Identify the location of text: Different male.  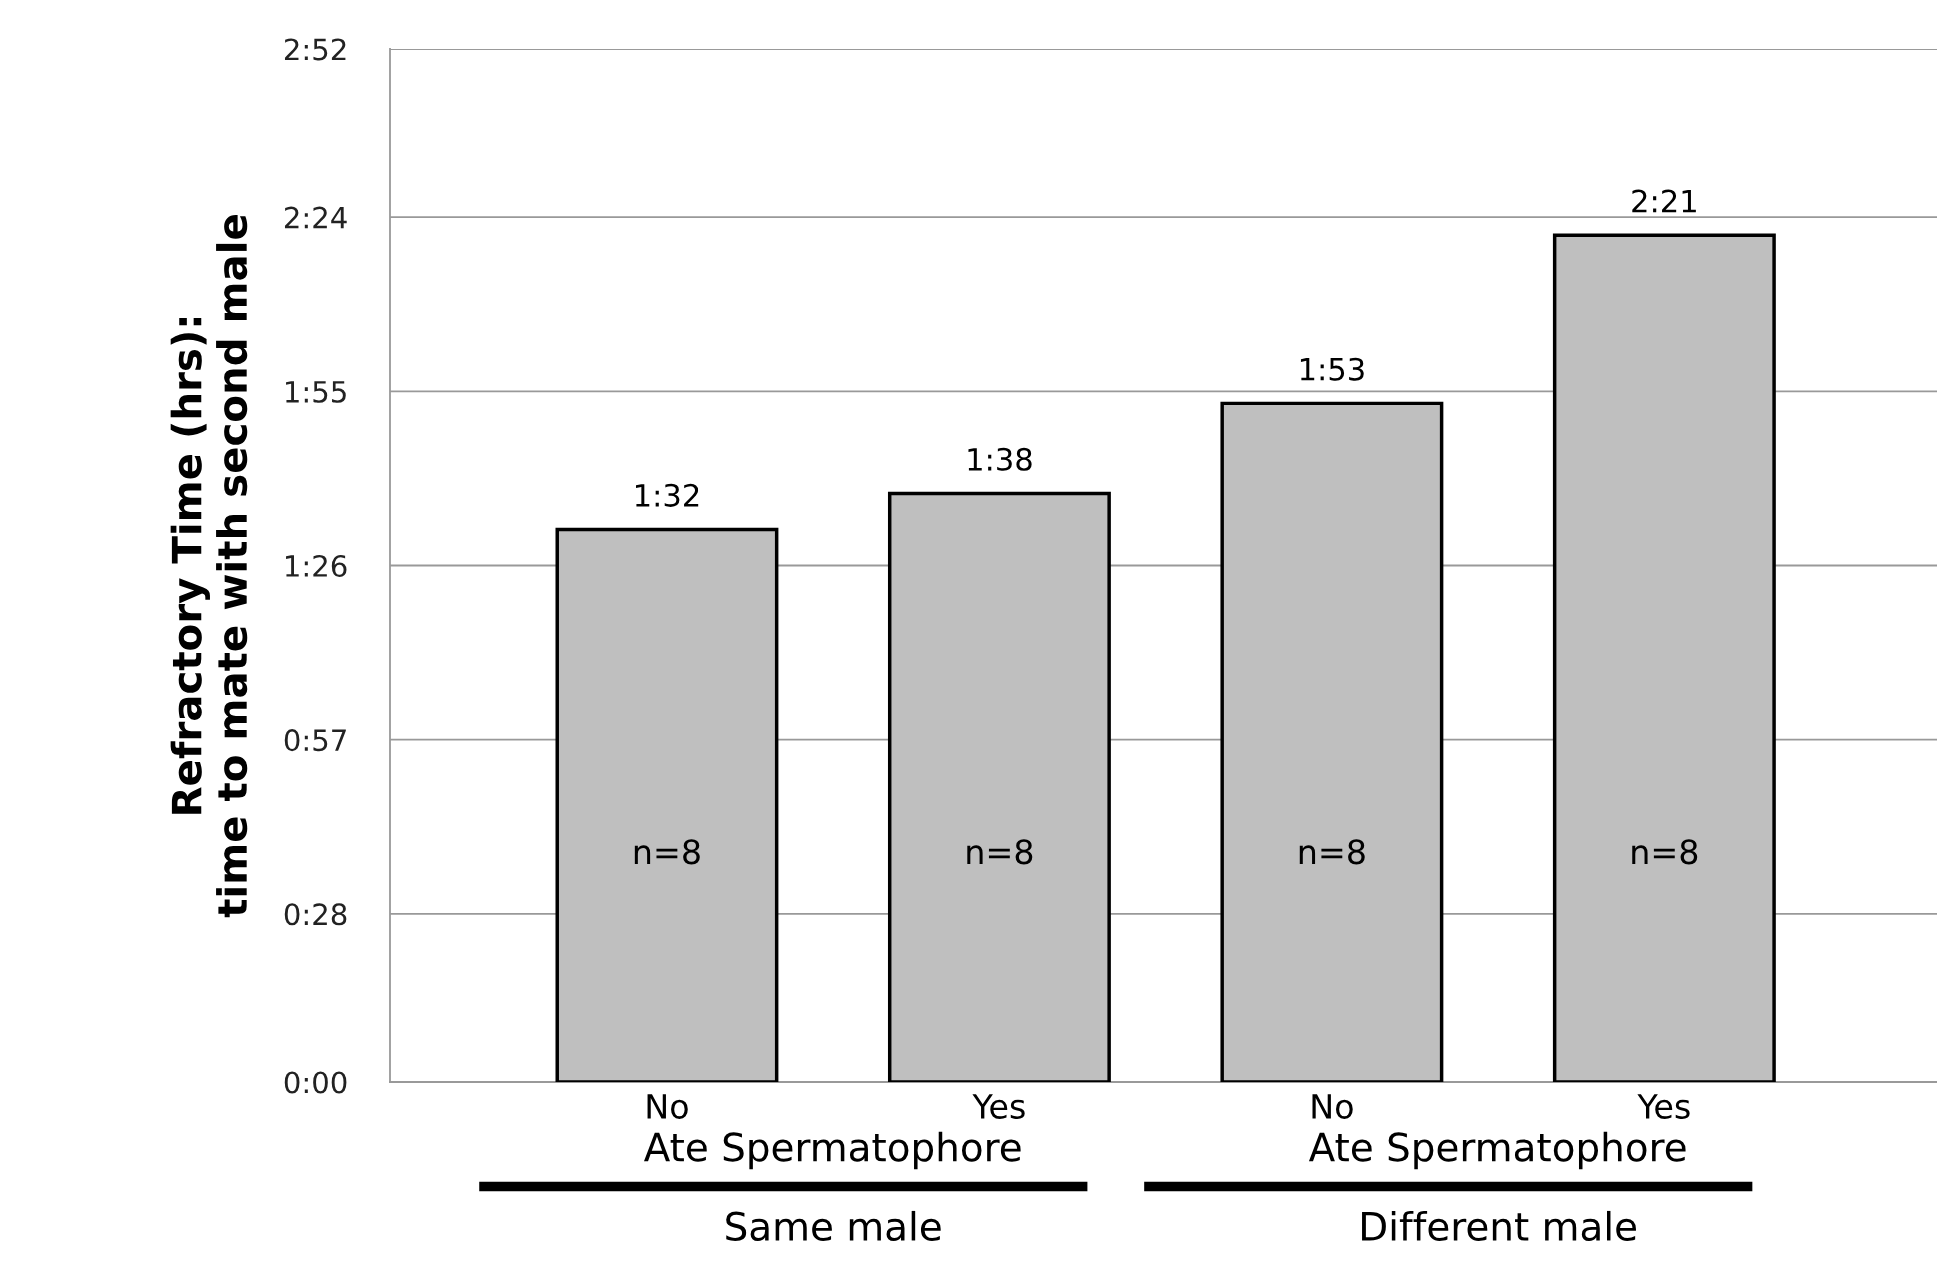
(1499, 1226).